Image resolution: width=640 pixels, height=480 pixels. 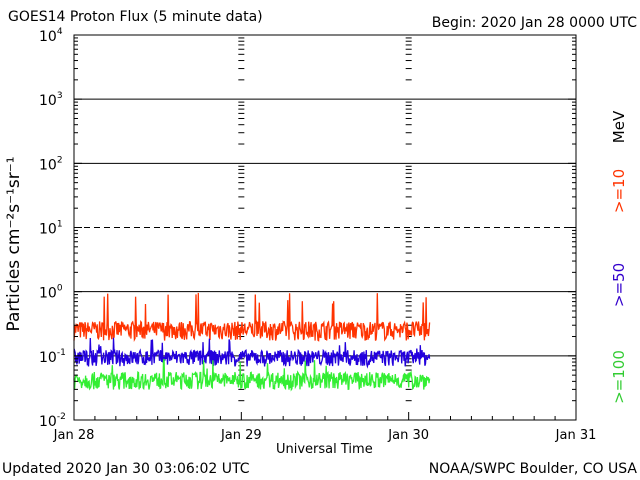 What do you see at coordinates (619, 127) in the screenshot?
I see `legend-unit: MeV` at bounding box center [619, 127].